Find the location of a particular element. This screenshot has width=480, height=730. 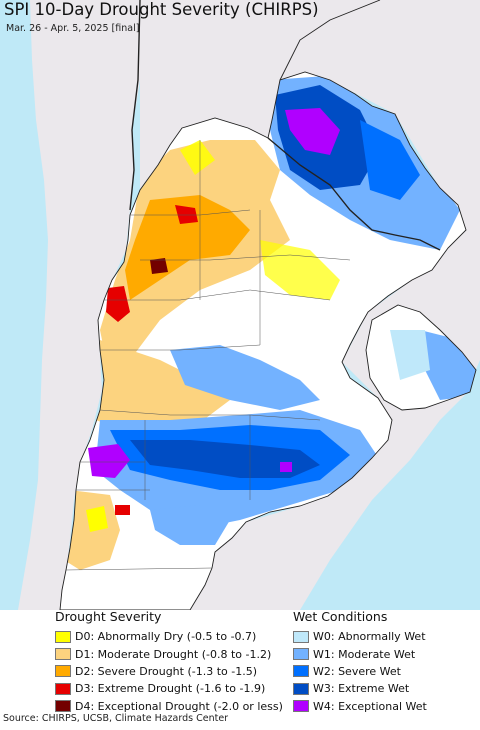

d0-abnormally-dry-south is located at coordinates (97, 519).